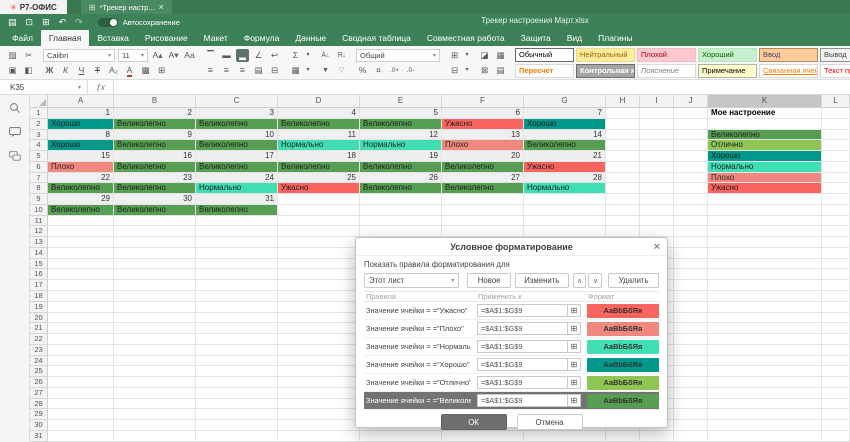 The width and height of the screenshot is (850, 442). I want to click on orientation-icon: ∠, so click(258, 54).